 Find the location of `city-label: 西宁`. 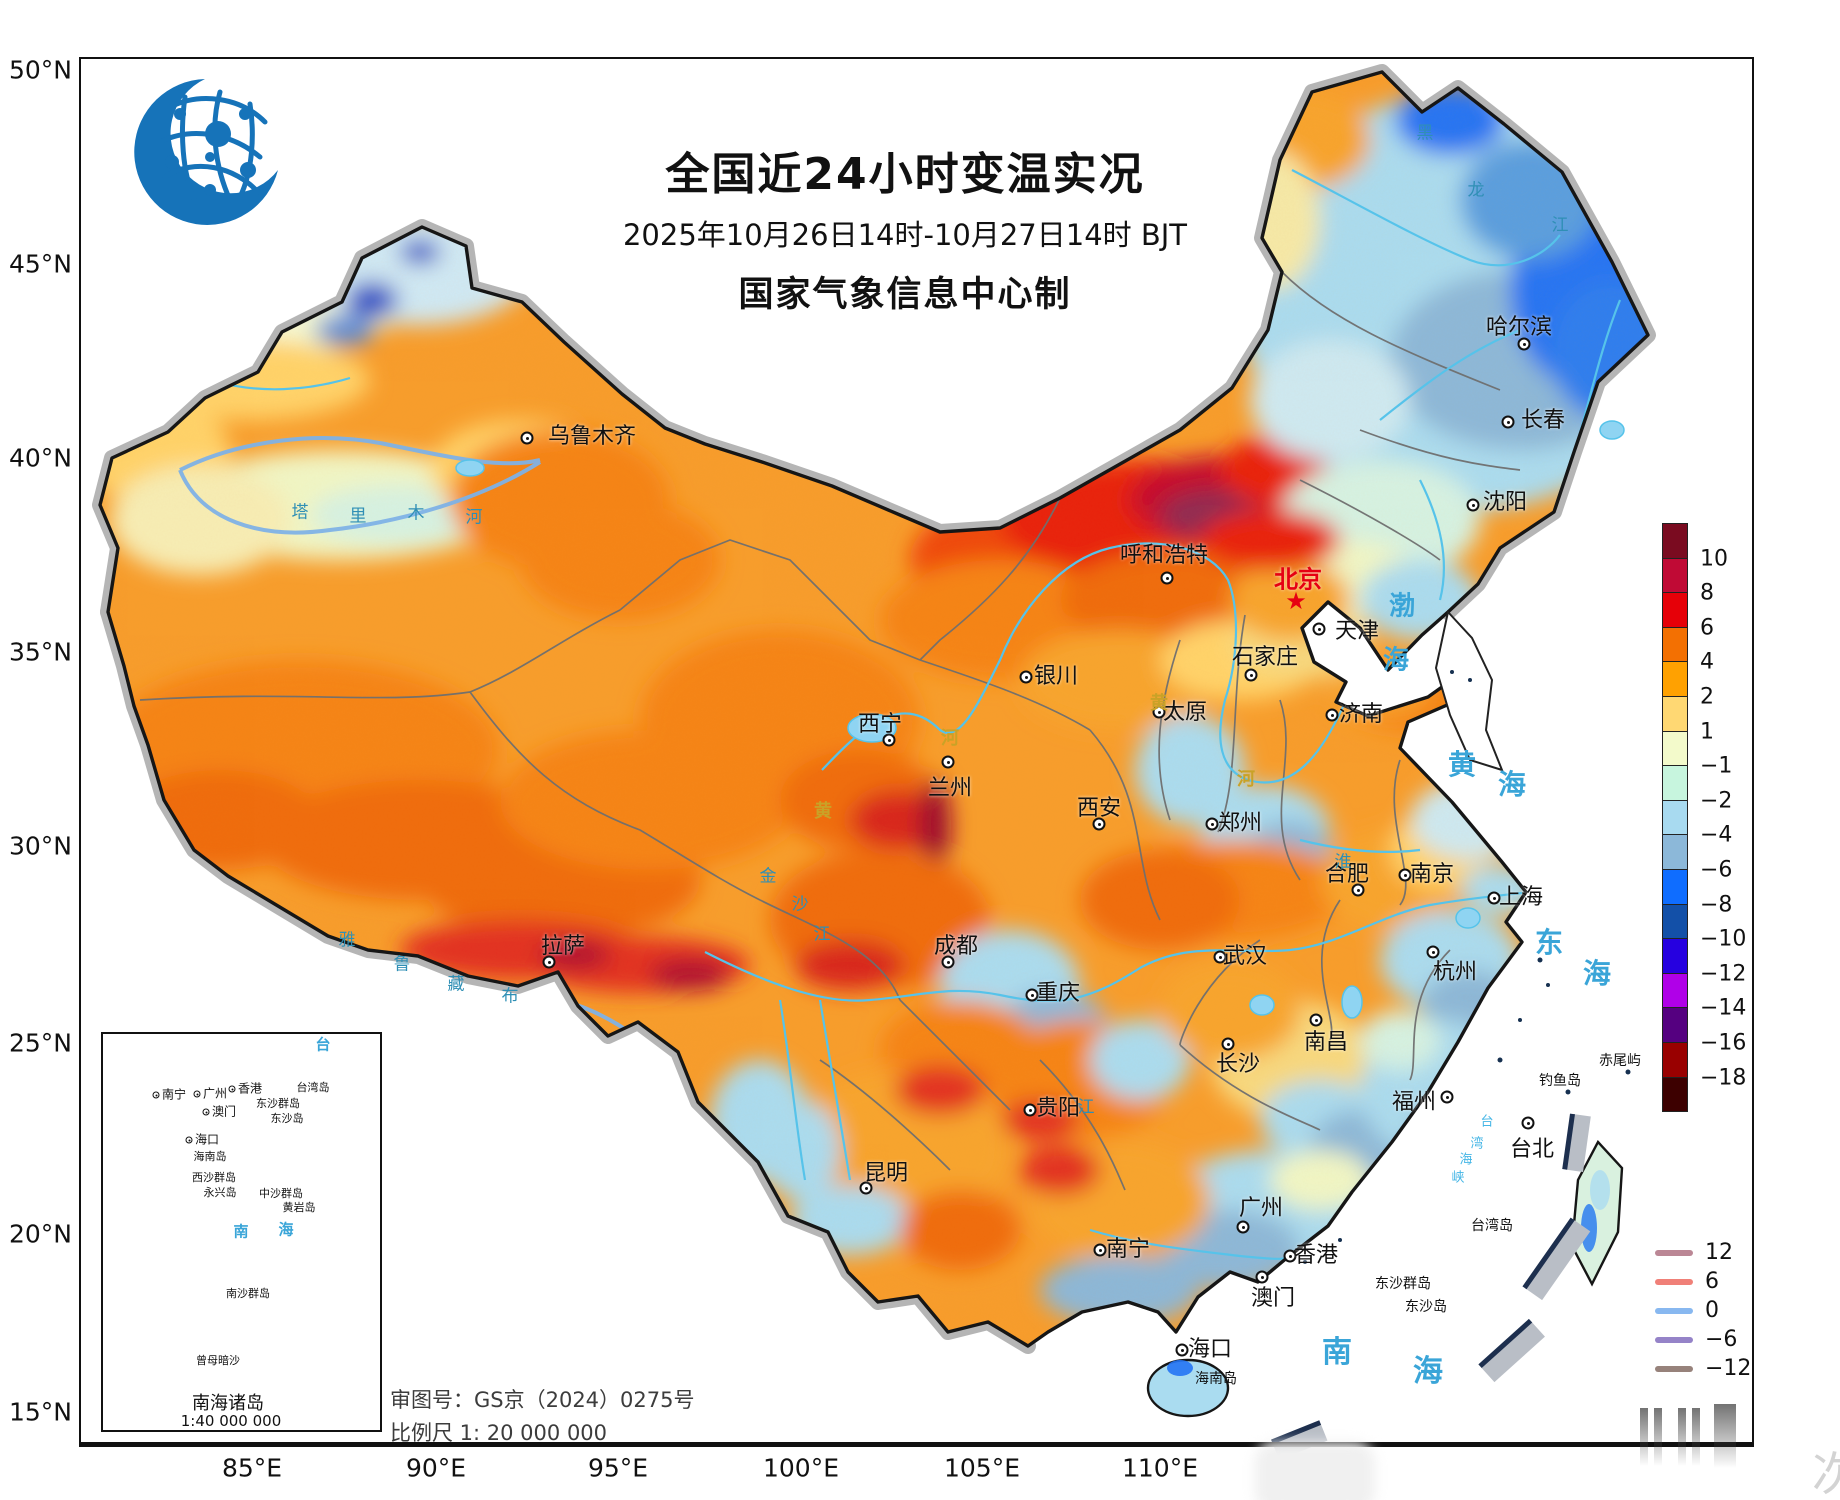

city-label: 西宁 is located at coordinates (880, 724).